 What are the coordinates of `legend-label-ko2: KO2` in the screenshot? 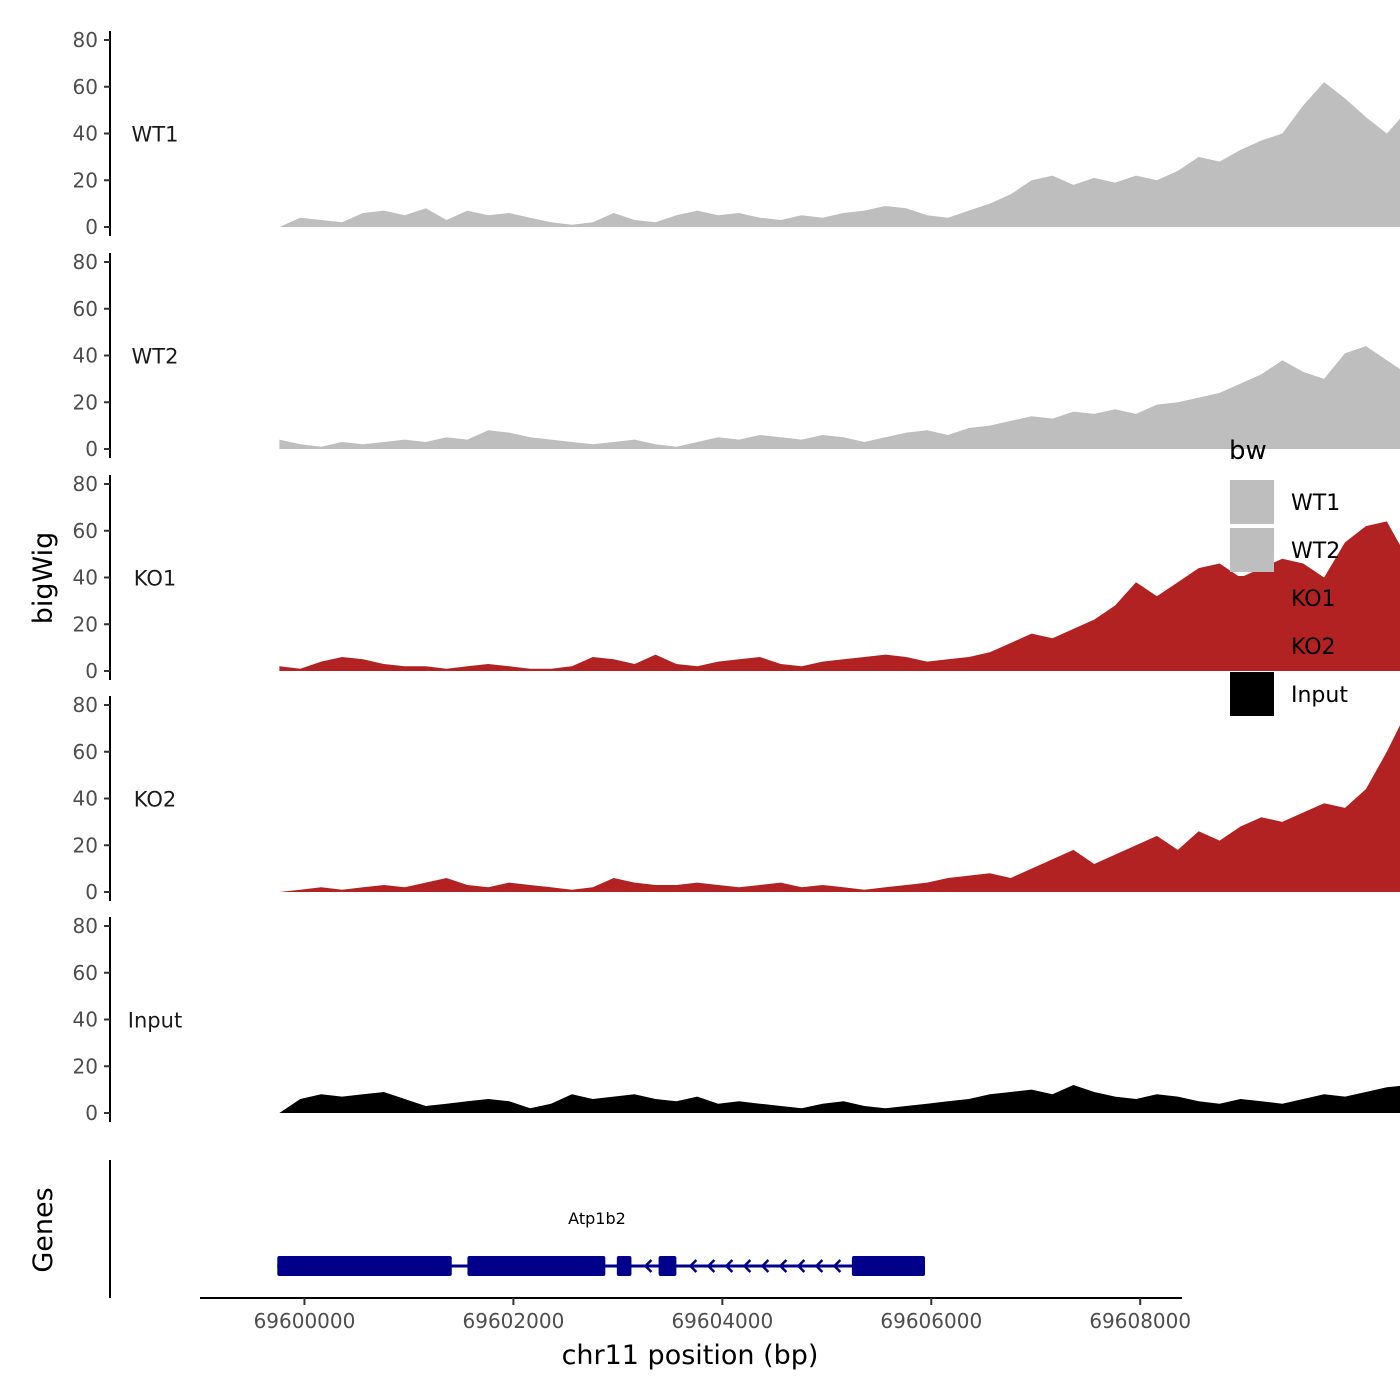 It's located at (1313, 647).